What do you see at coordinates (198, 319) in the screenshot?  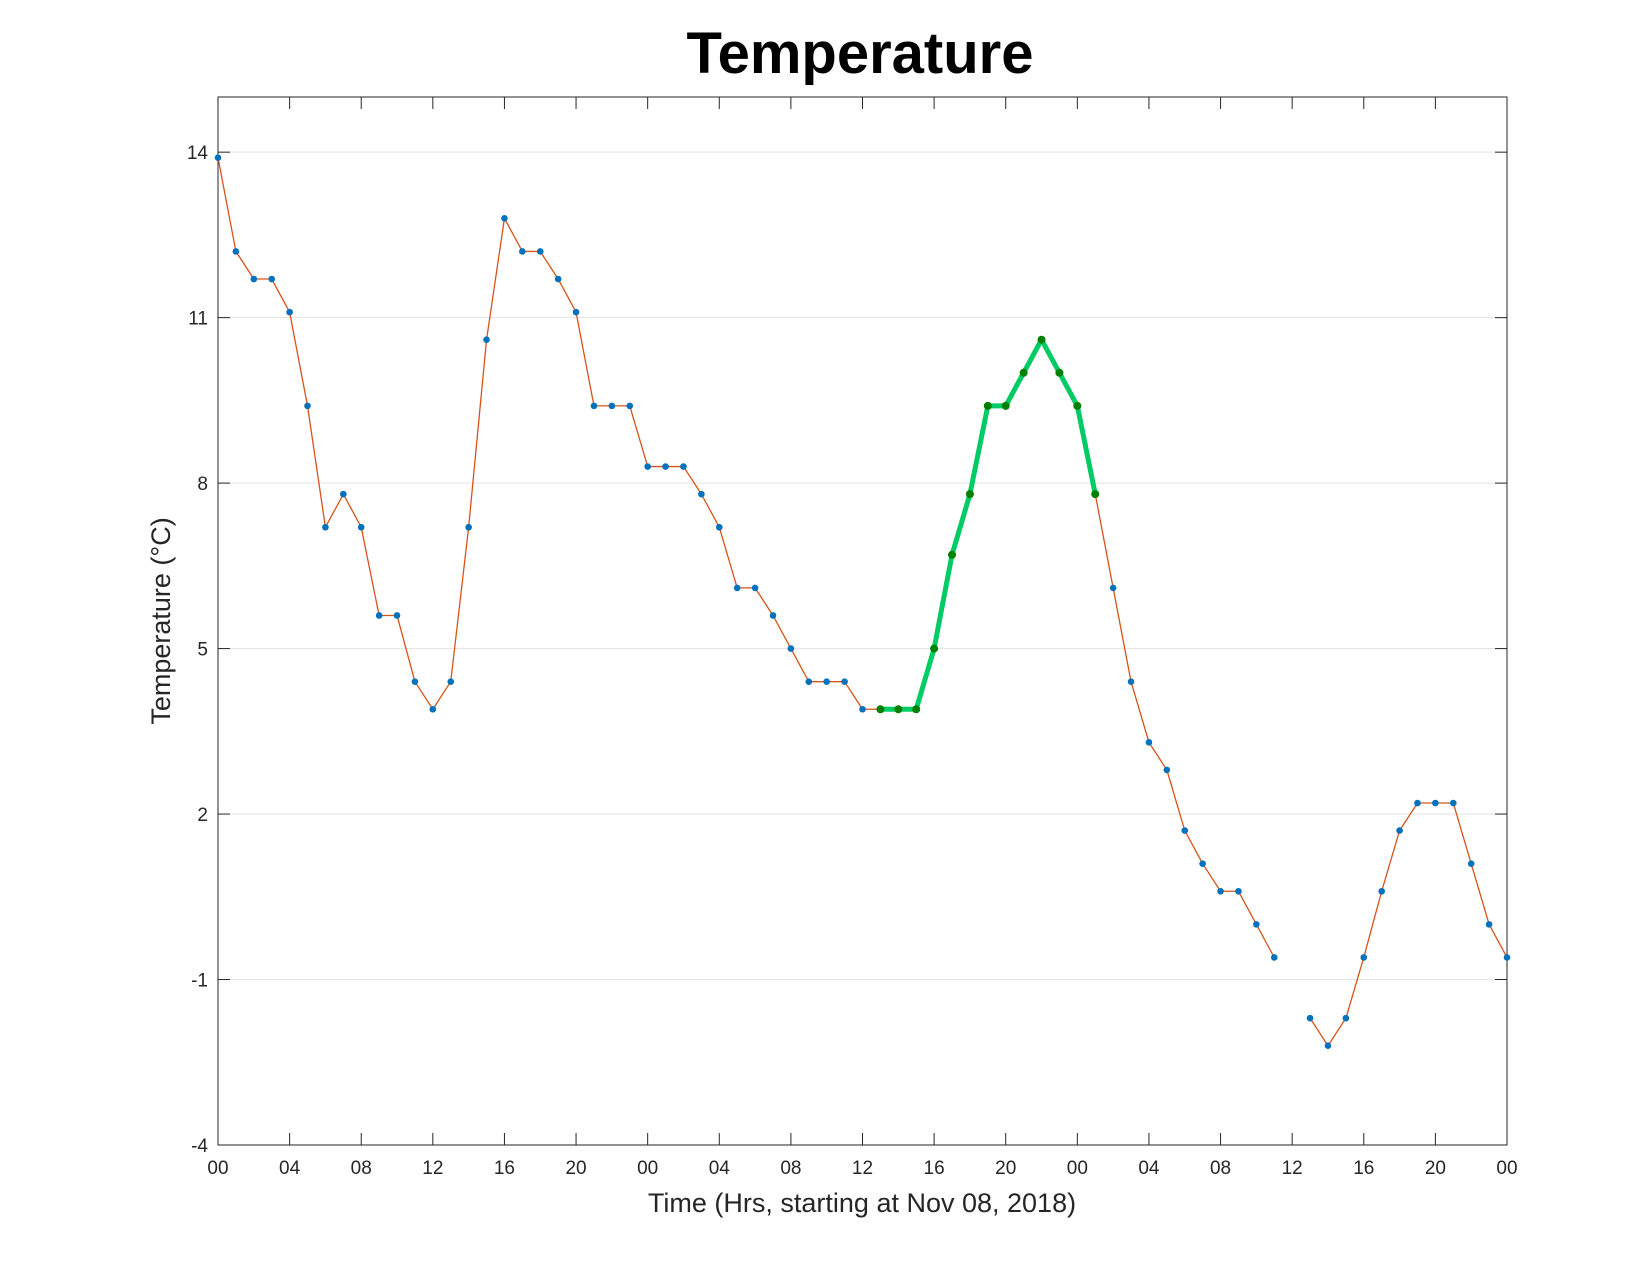 I see `y-tick-label: 11` at bounding box center [198, 319].